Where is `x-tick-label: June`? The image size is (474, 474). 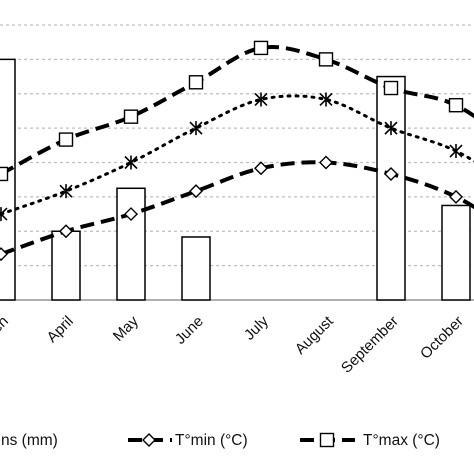
x-tick-label: June is located at coordinates (189, 330).